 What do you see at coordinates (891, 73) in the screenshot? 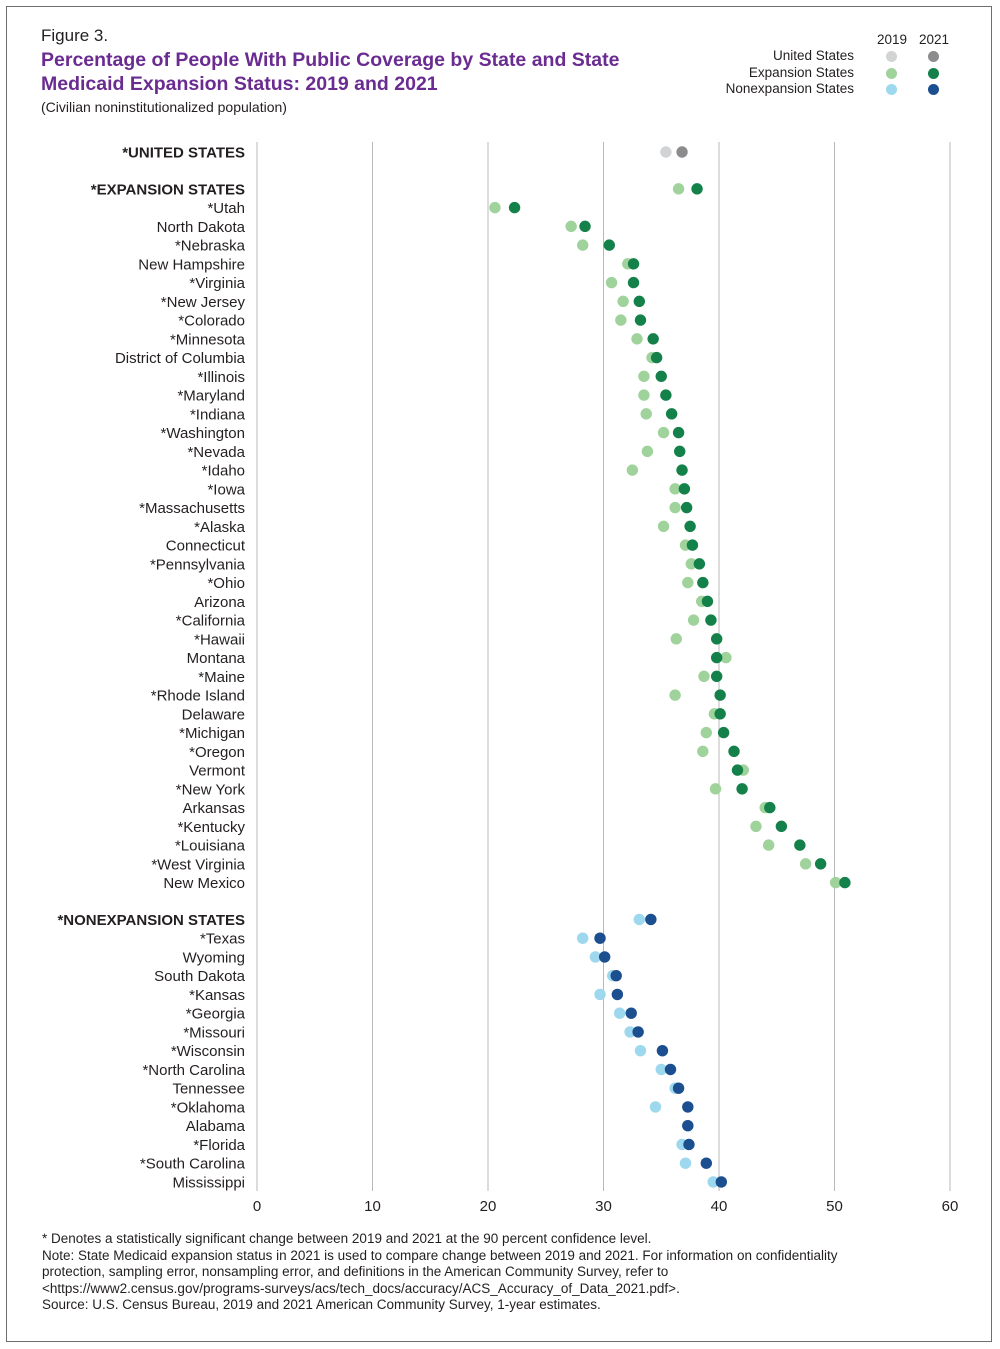
I see `legend-dot-expansion-2019` at bounding box center [891, 73].